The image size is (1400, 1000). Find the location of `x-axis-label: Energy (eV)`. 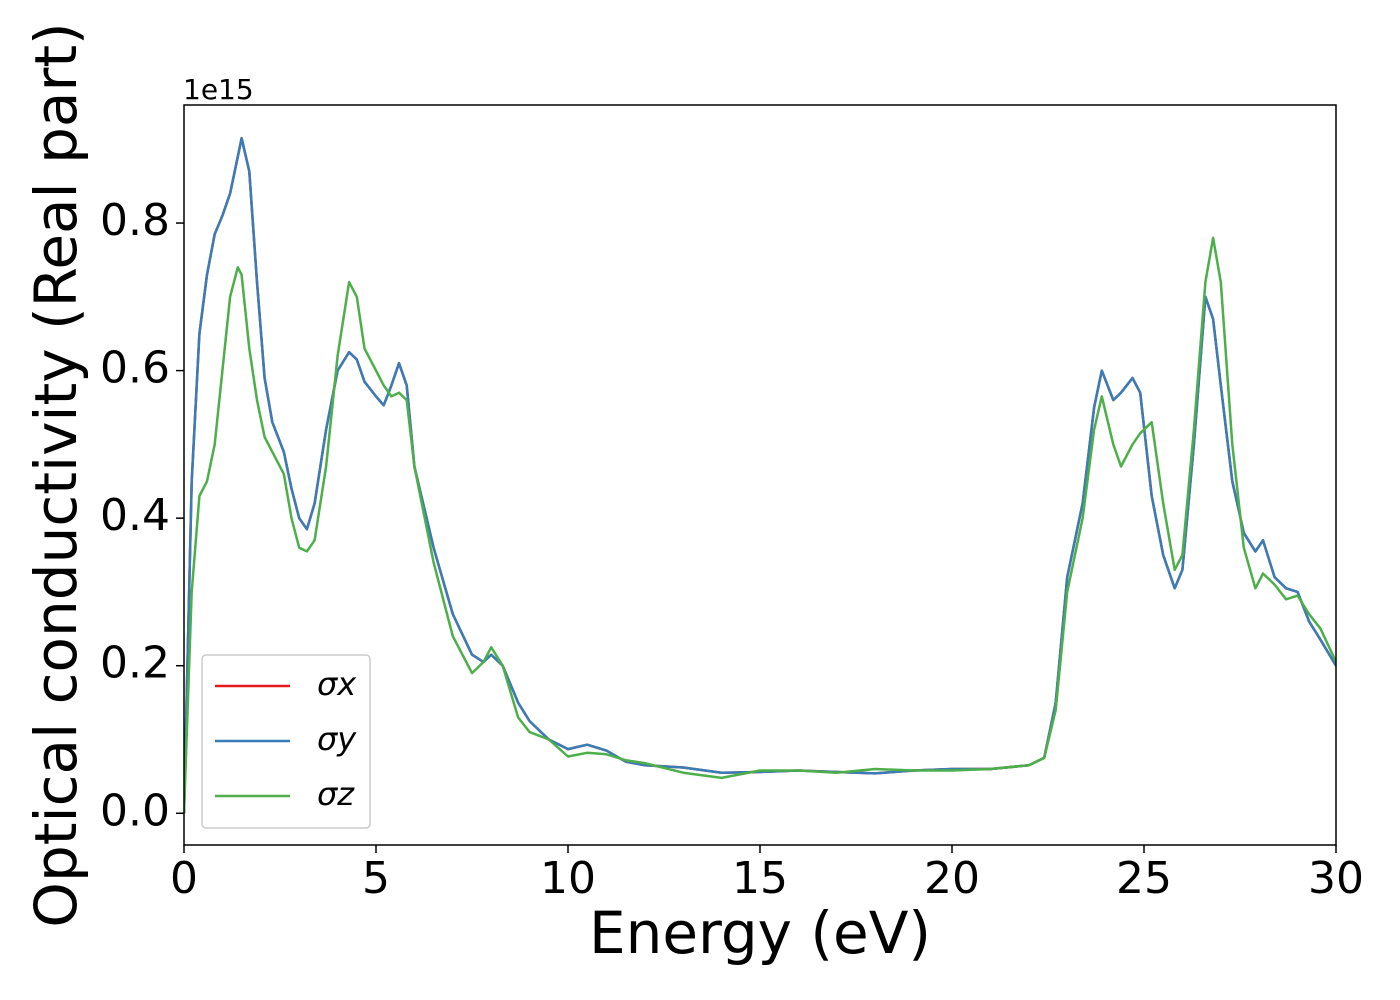

x-axis-label: Energy (eV) is located at coordinates (760, 933).